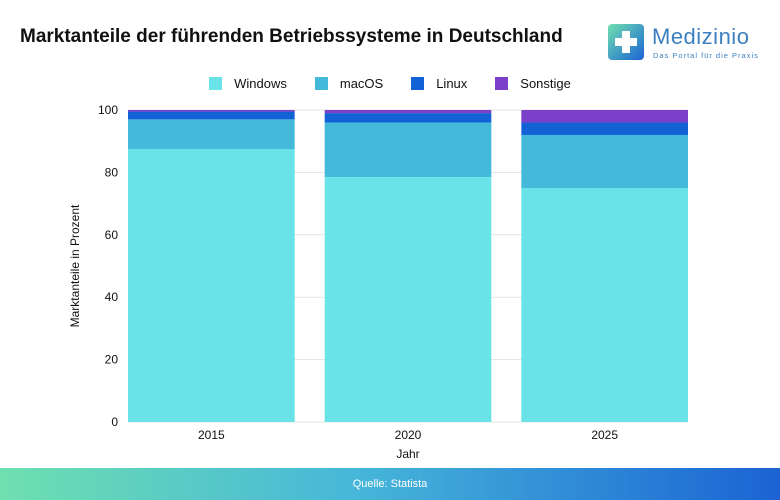  I want to click on x-axis-ticks: 2015 2020 2025, so click(408, 435).